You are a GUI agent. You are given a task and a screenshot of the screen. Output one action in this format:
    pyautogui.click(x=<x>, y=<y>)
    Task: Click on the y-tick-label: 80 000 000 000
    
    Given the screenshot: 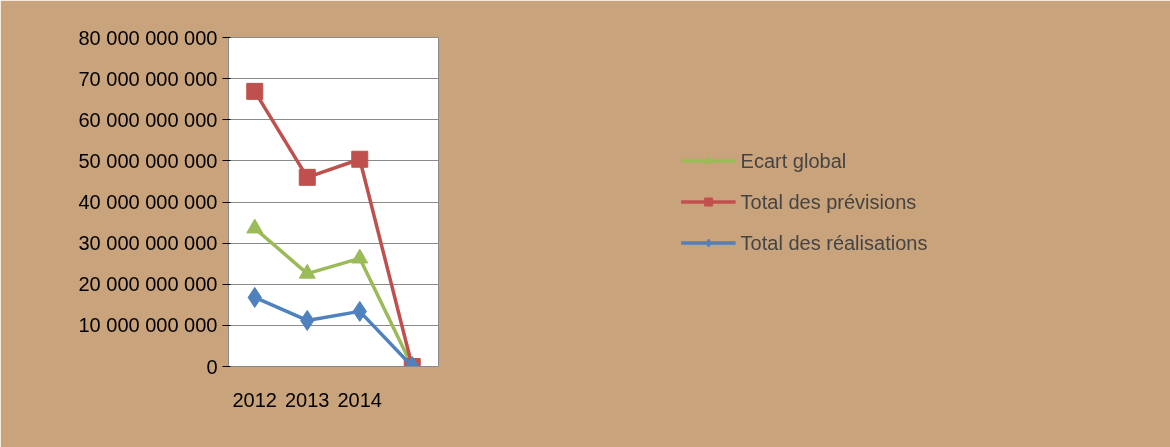 What is the action you would take?
    pyautogui.click(x=148, y=37)
    